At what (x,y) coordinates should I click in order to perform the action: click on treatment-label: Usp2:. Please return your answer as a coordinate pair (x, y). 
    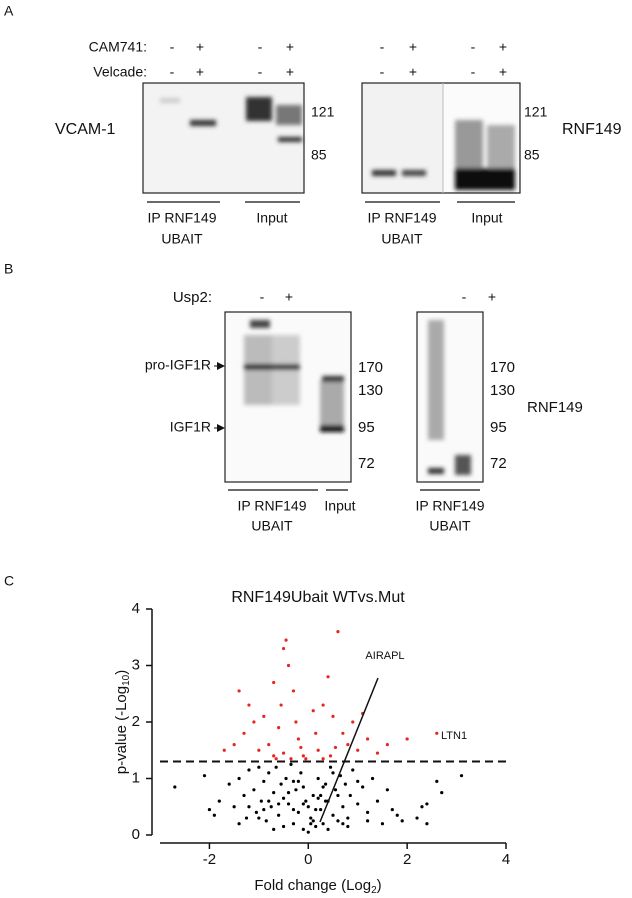
    Looking at the image, I should click on (192, 297).